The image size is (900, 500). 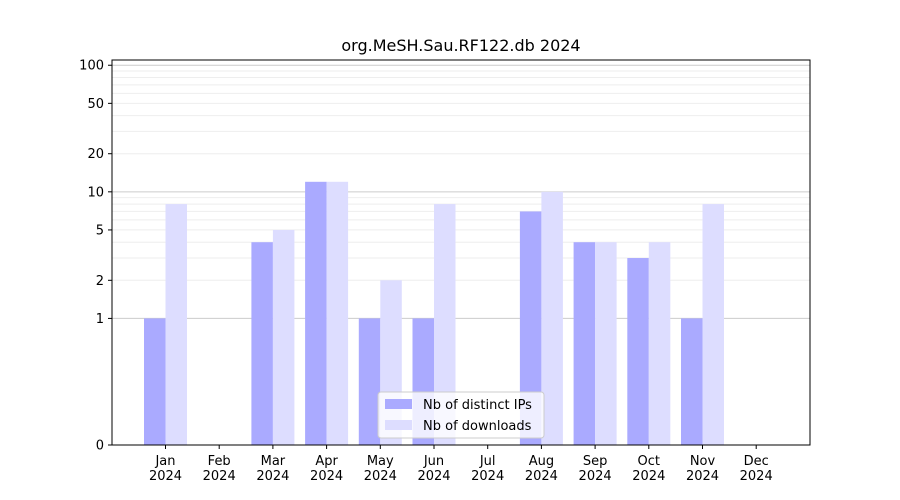 What do you see at coordinates (100, 319) in the screenshot?
I see `y-tick-label: 1` at bounding box center [100, 319].